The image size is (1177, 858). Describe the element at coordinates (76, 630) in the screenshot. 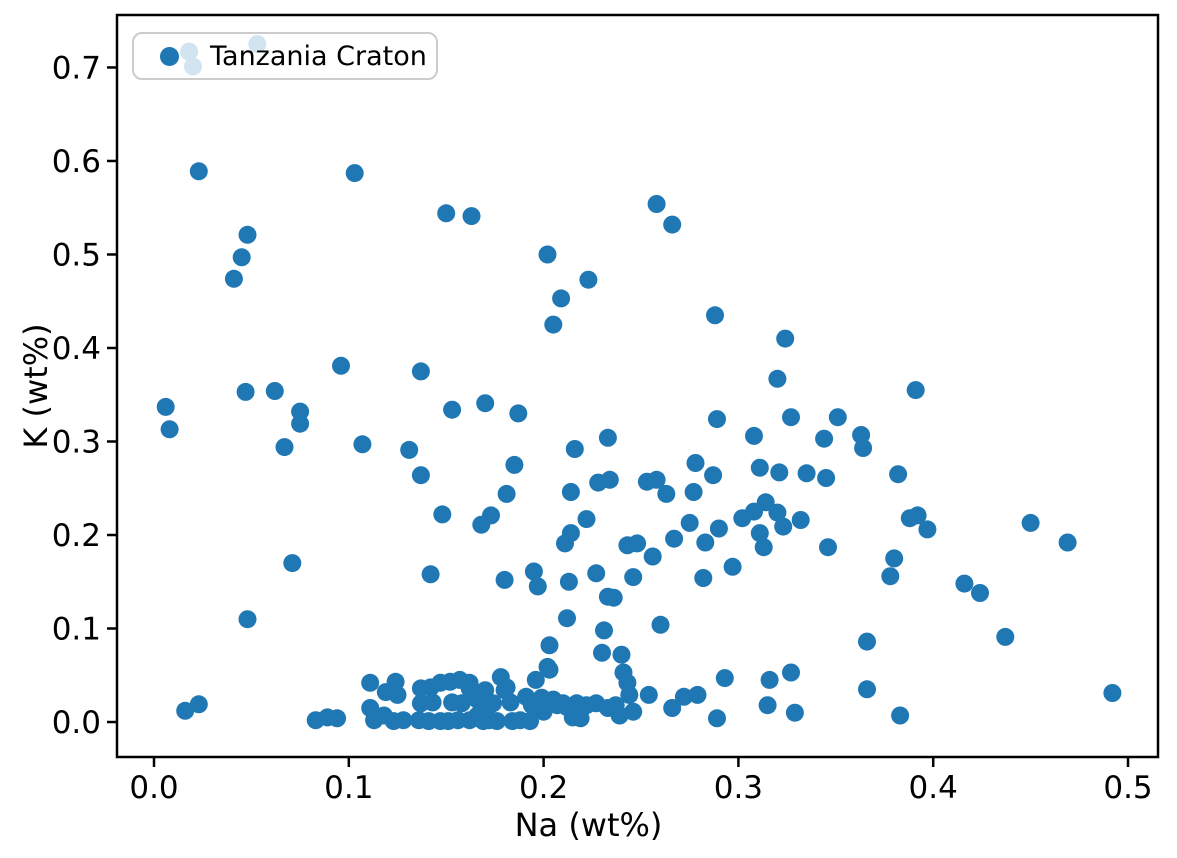

I see `y-tick-label: 0.1` at that location.